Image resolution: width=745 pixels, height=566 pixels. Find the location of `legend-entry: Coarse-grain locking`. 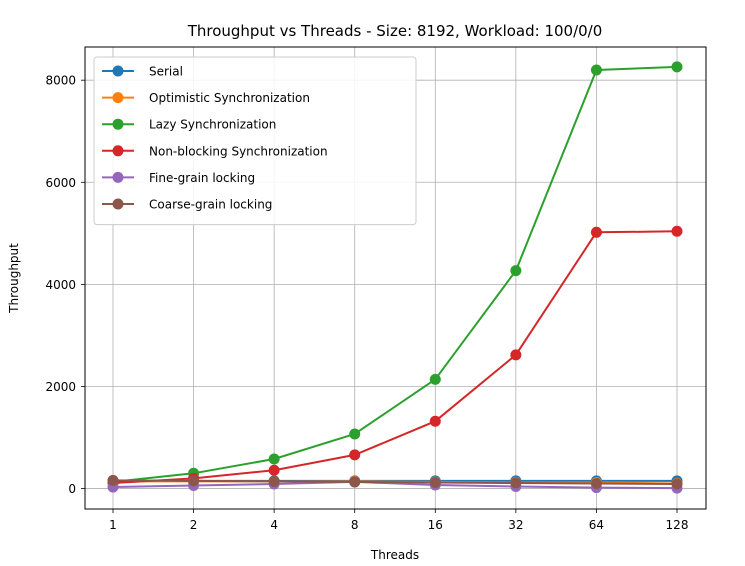

legend-entry: Coarse-grain locking is located at coordinates (187, 205).